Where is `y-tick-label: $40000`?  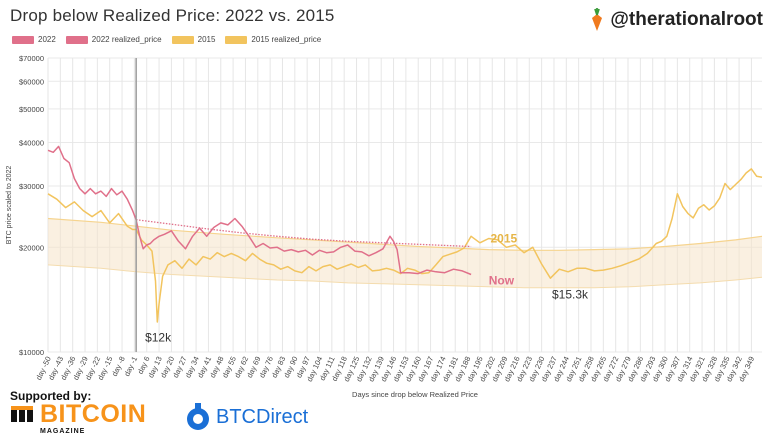 y-tick-label: $40000 is located at coordinates (31, 143).